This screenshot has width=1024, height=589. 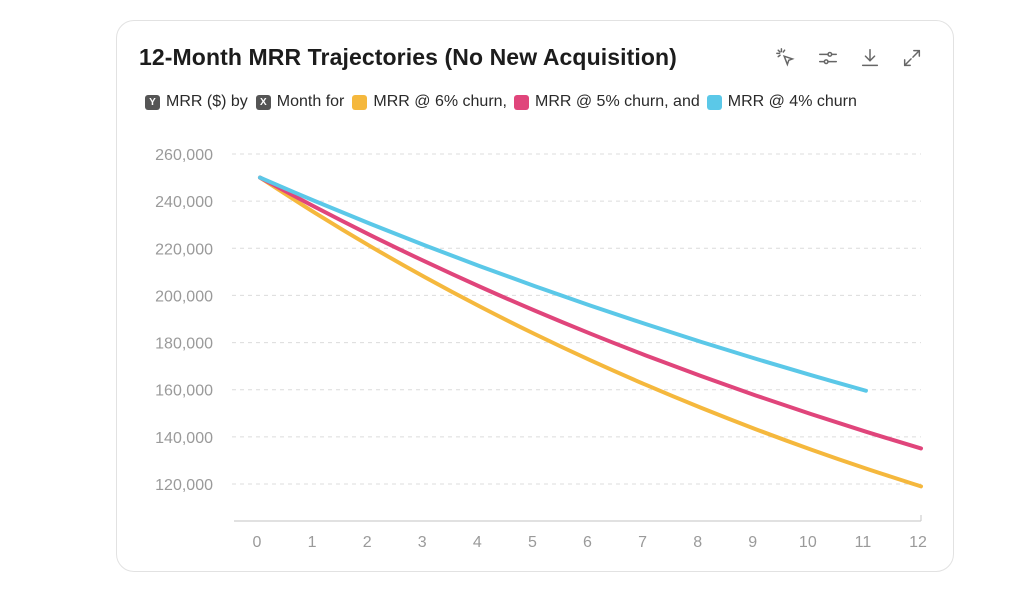 I want to click on y-tick-label: 220,000, so click(x=184, y=249).